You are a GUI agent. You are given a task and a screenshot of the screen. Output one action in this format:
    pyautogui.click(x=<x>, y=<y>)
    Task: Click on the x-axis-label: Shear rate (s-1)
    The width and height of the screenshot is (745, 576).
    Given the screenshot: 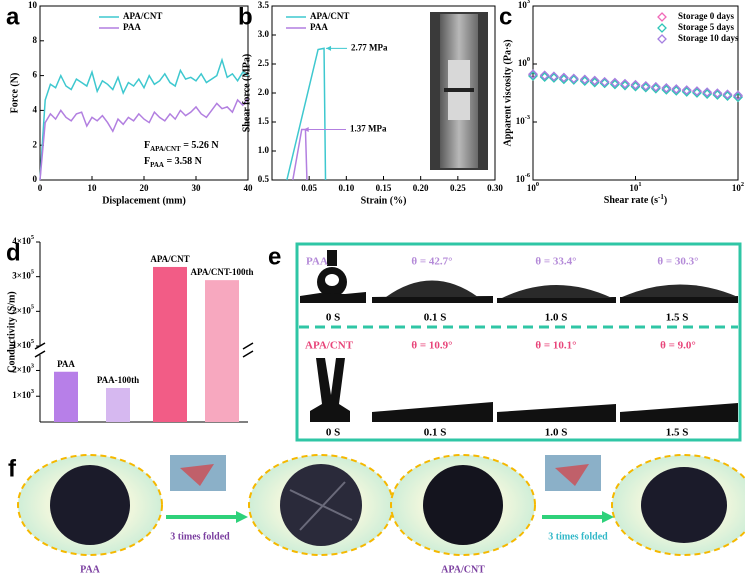 What is the action you would take?
    pyautogui.click(x=635, y=200)
    